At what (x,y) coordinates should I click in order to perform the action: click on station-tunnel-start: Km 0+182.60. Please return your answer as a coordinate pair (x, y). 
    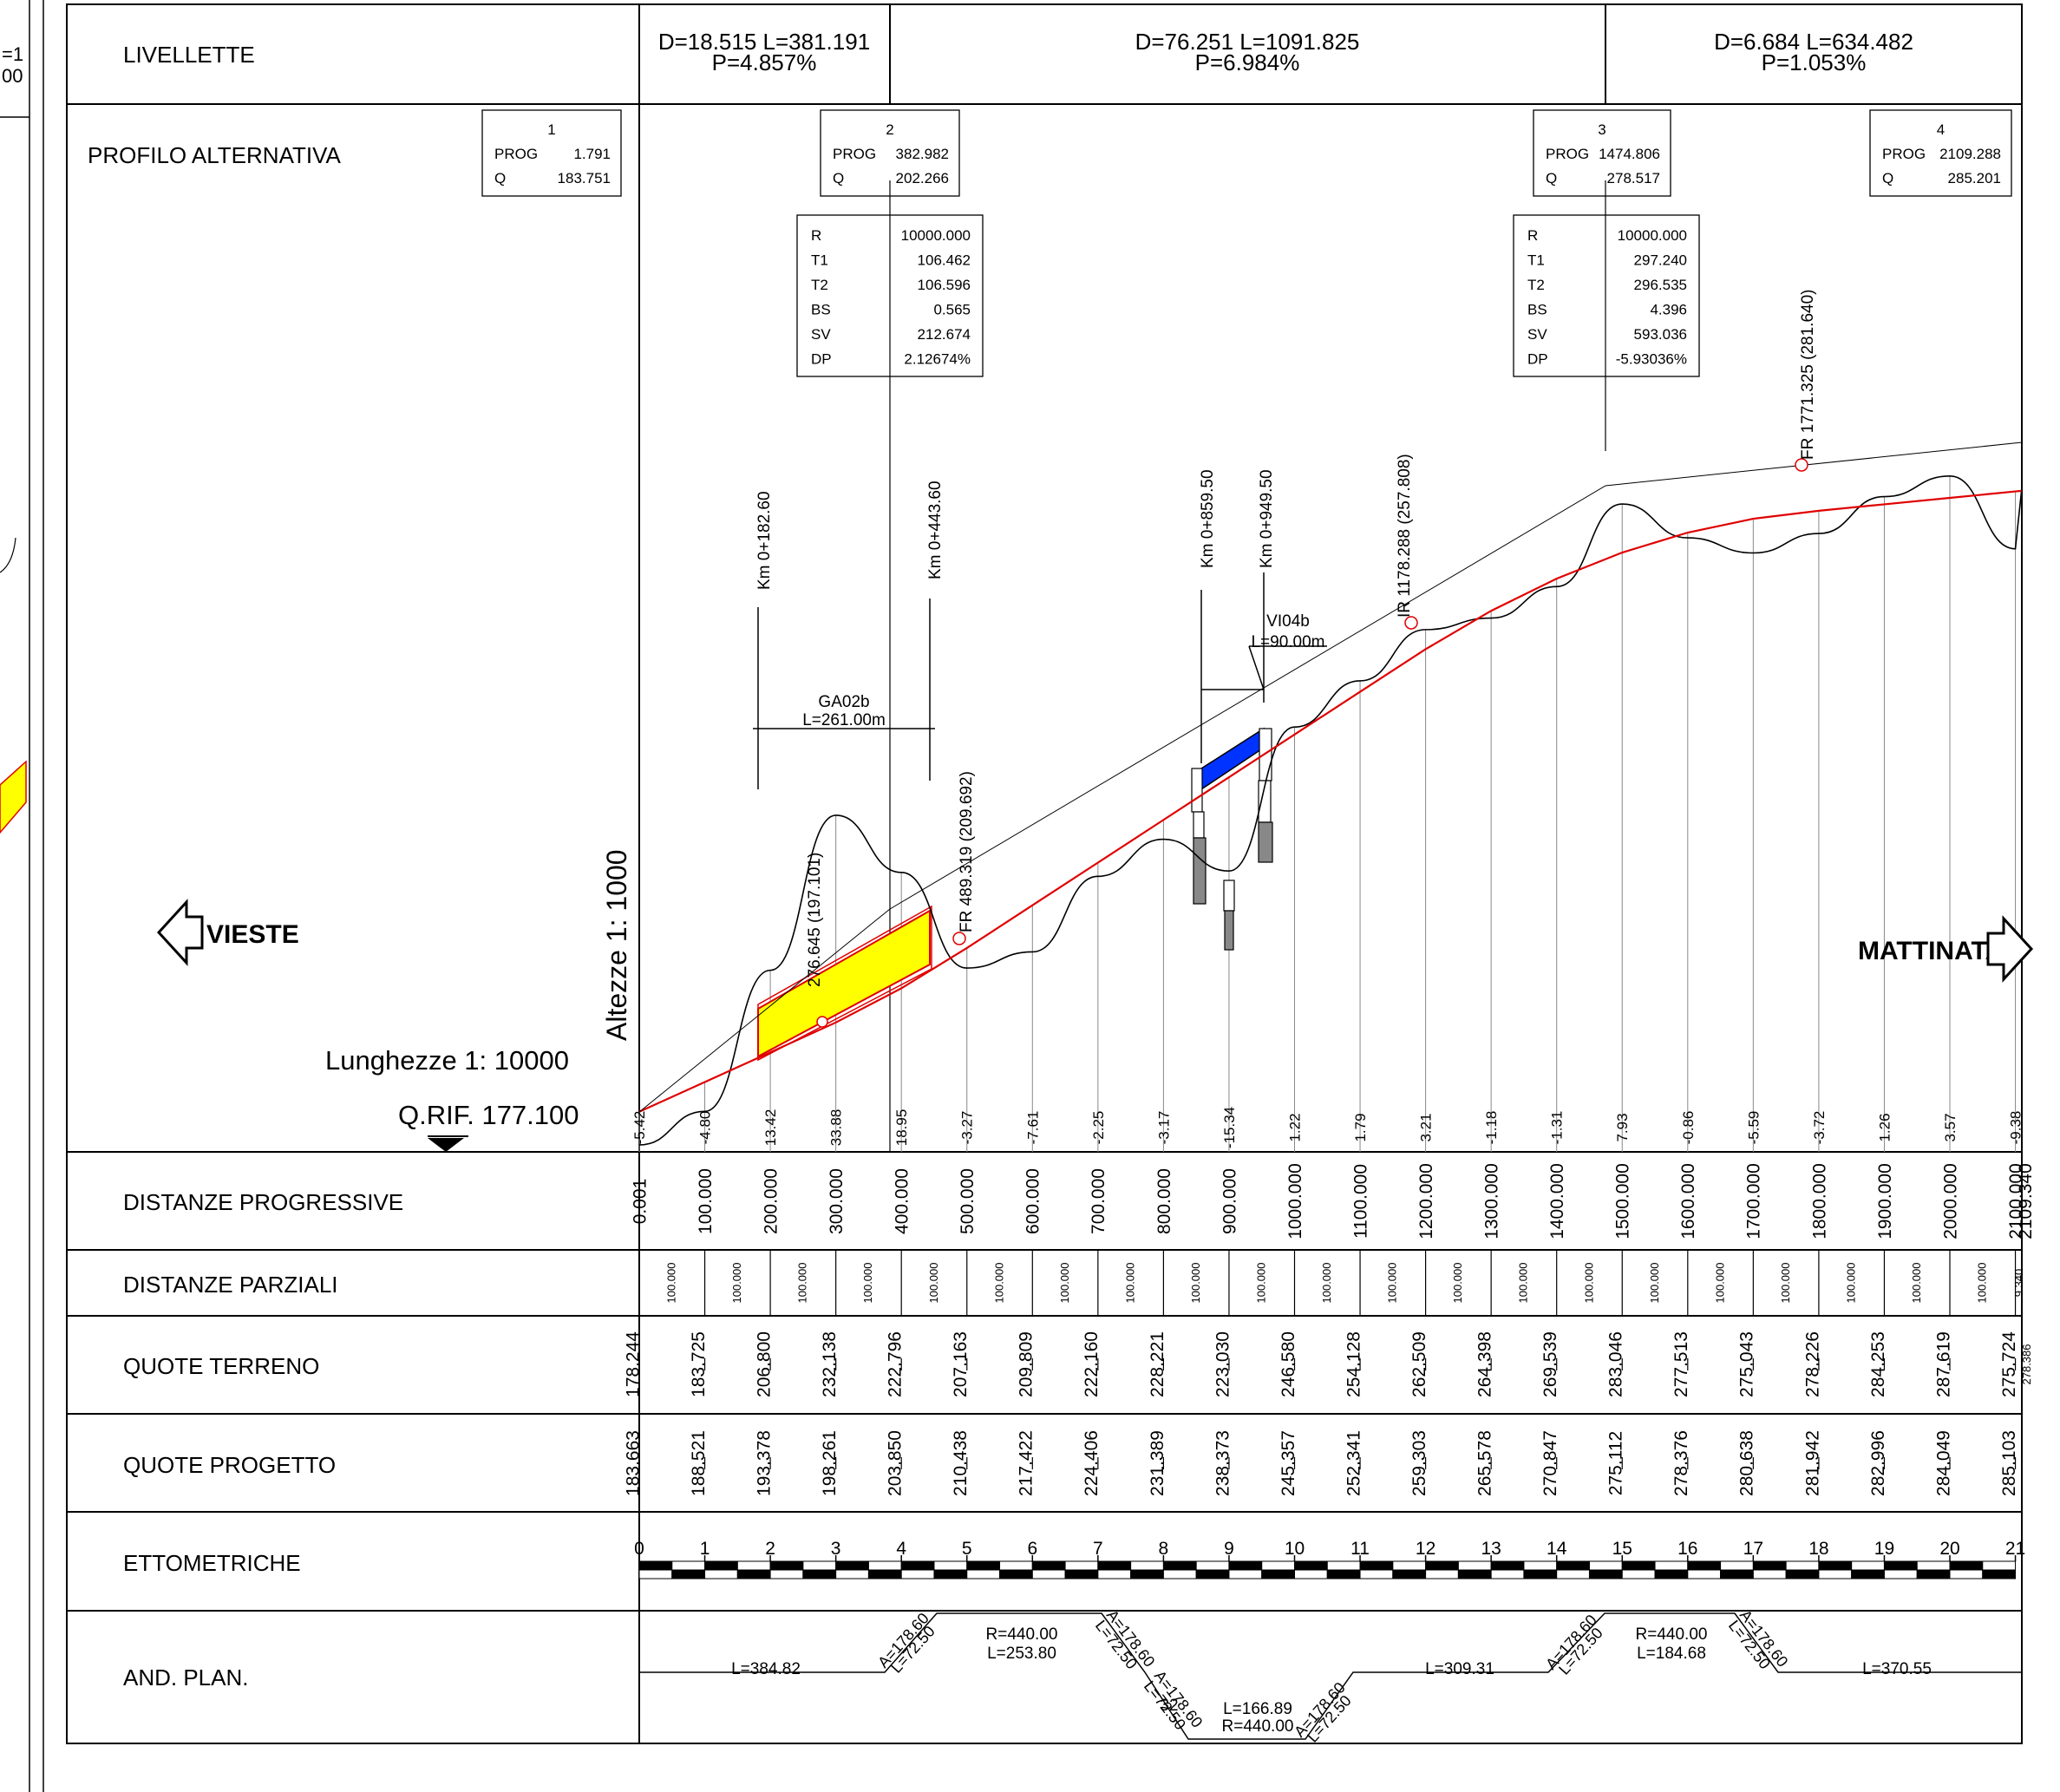
    Looking at the image, I should click on (764, 540).